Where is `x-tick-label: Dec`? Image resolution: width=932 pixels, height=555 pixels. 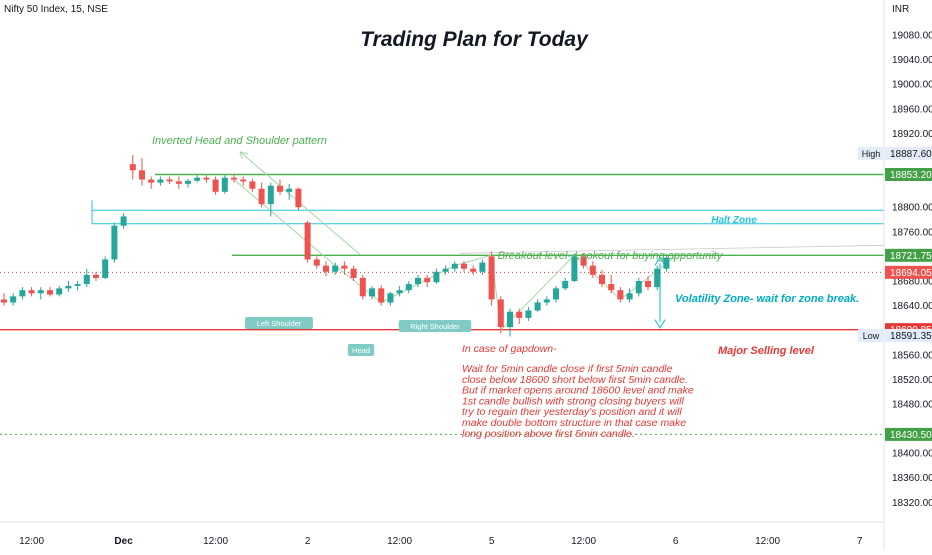
x-tick-label: Dec is located at coordinates (123, 541).